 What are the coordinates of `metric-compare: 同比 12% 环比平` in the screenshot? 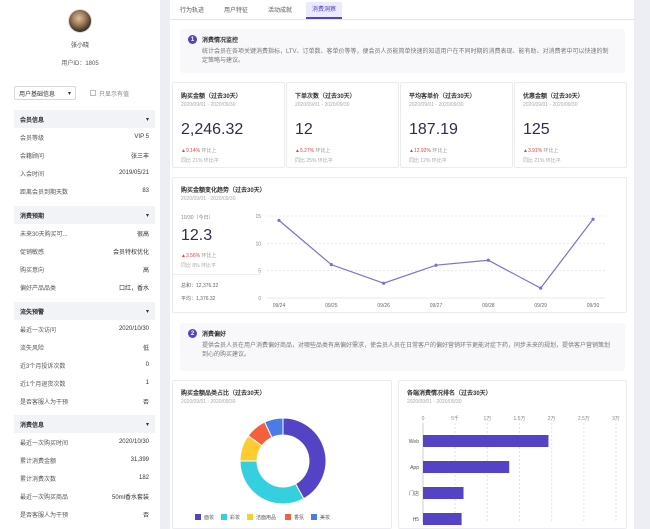 It's located at (428, 161).